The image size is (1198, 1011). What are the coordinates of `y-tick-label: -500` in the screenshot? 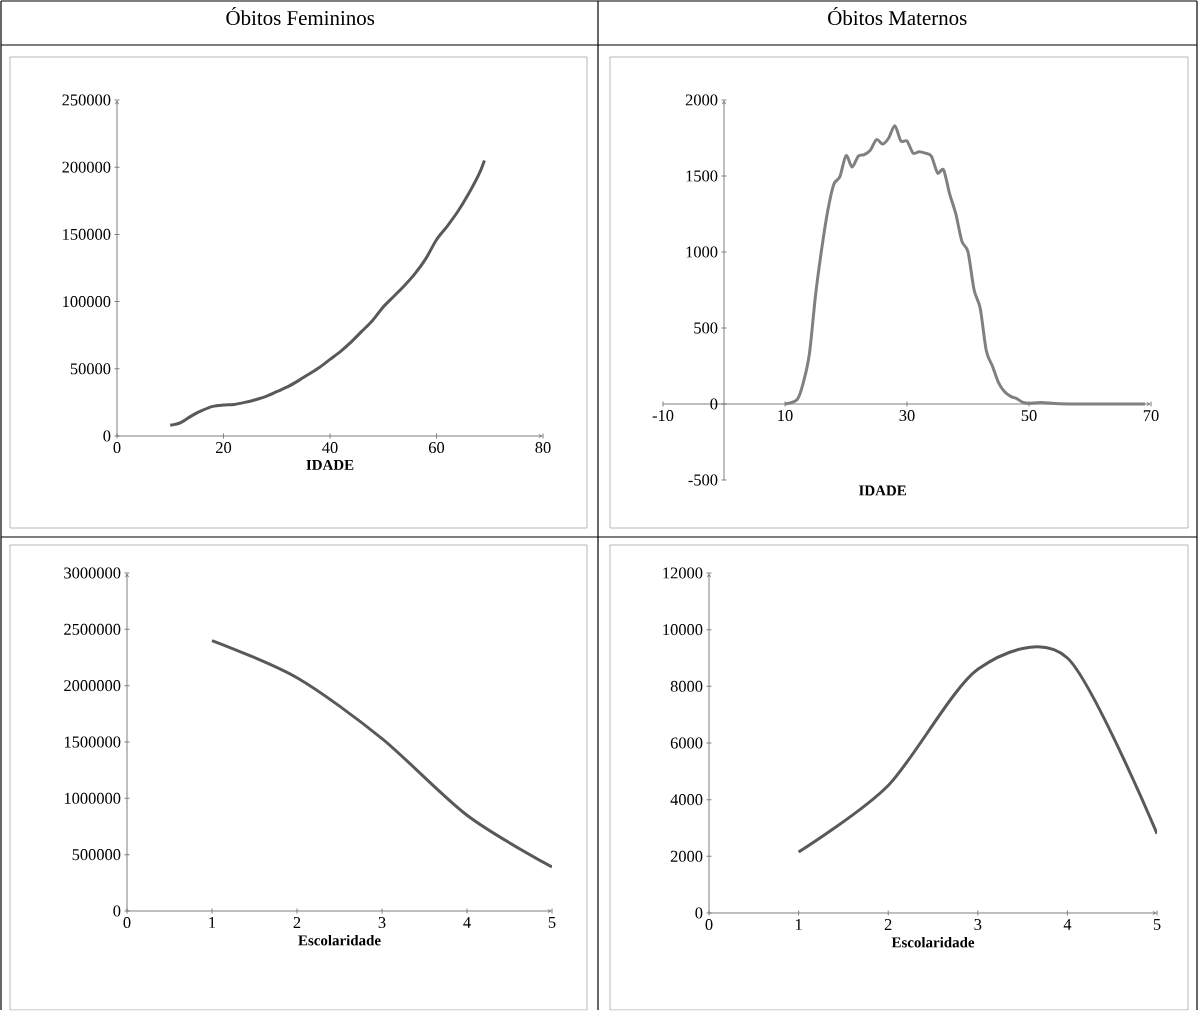 It's located at (703, 480).